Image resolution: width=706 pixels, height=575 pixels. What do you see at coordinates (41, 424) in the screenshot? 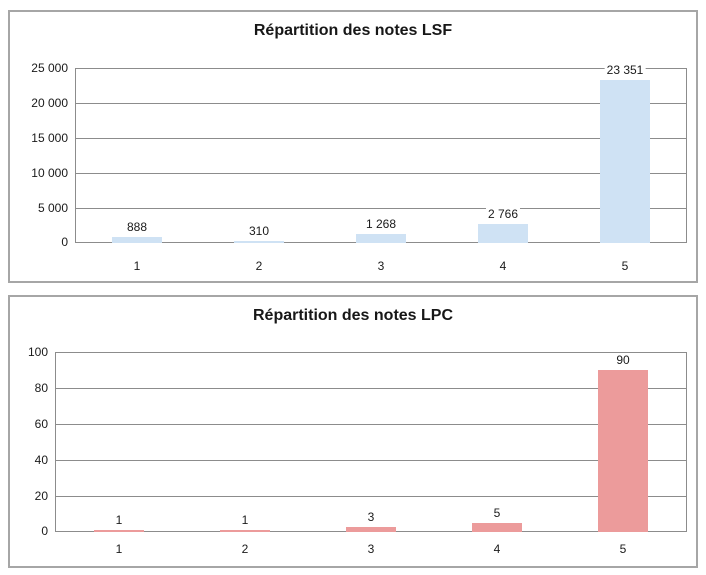
I see `y-tick-label: 60` at bounding box center [41, 424].